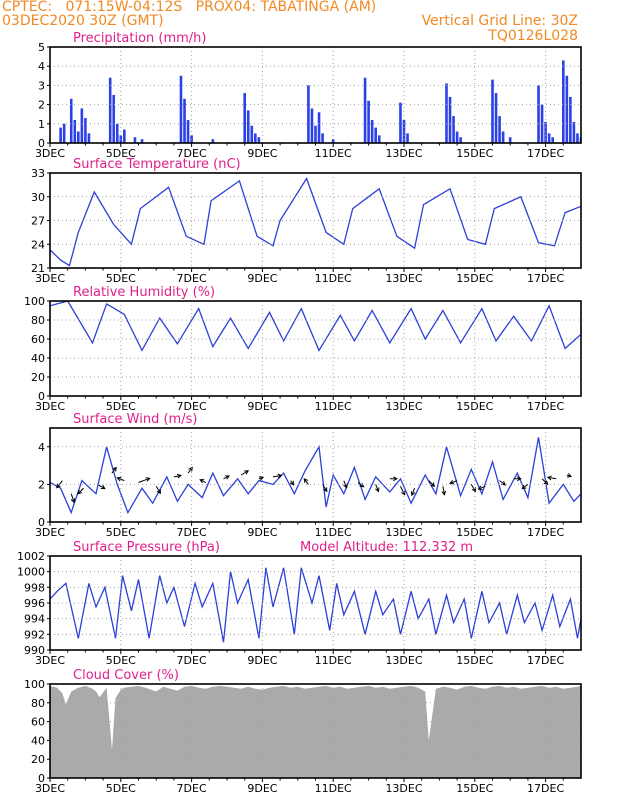 Image resolution: width=618 pixels, height=800 pixels. I want to click on model-code: TQ0126L028, so click(533, 36).